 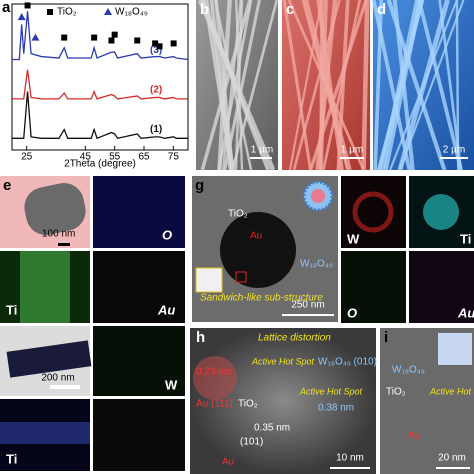 I want to click on x-tick-label: 75, so click(x=174, y=157).